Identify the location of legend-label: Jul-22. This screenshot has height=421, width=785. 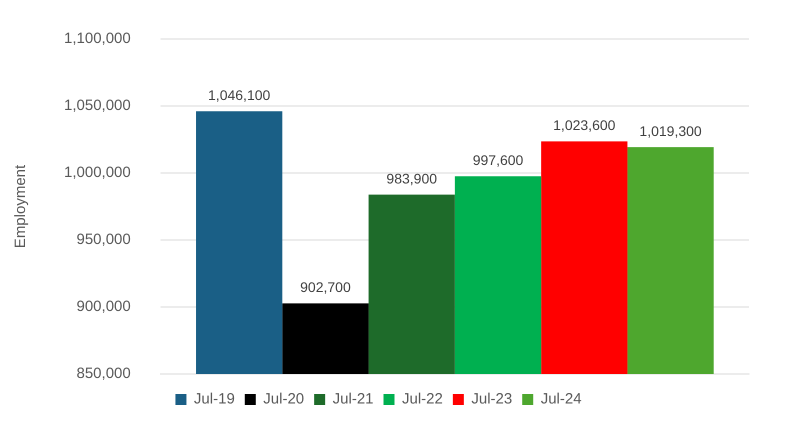
(422, 399).